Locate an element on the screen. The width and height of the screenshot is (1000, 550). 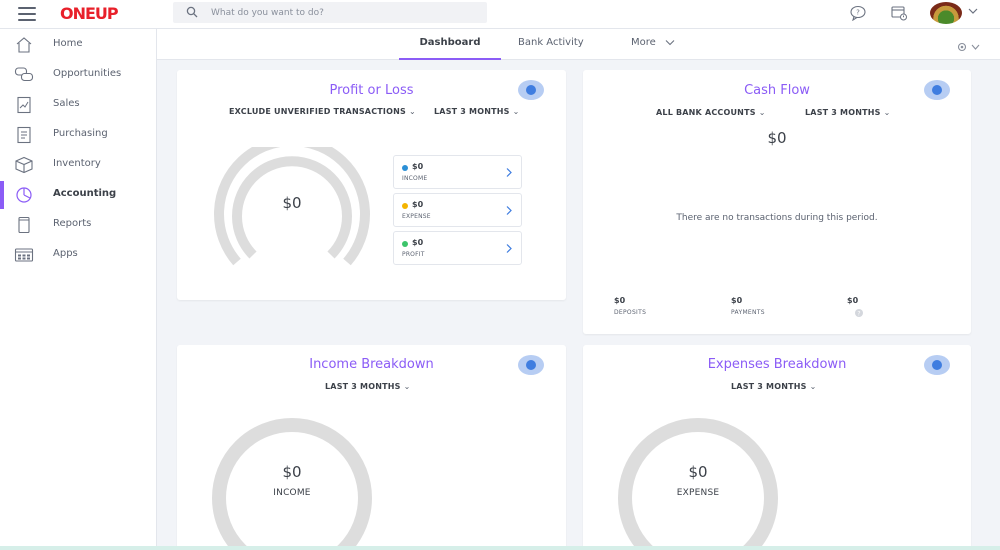
sidebar-item-inventory: Inventory is located at coordinates (78, 164).